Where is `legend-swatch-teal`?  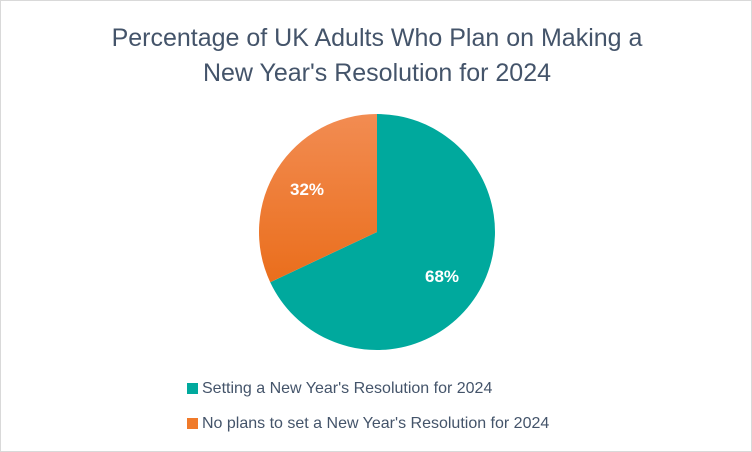 legend-swatch-teal is located at coordinates (192, 388).